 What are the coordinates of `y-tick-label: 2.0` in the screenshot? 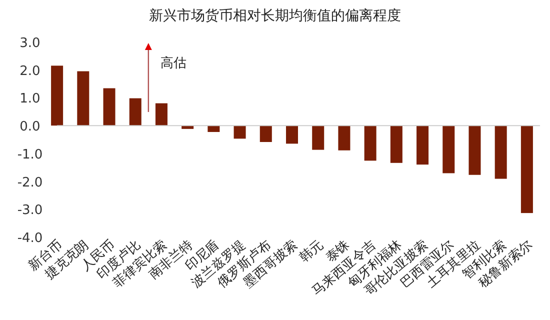 It's located at (30, 71).